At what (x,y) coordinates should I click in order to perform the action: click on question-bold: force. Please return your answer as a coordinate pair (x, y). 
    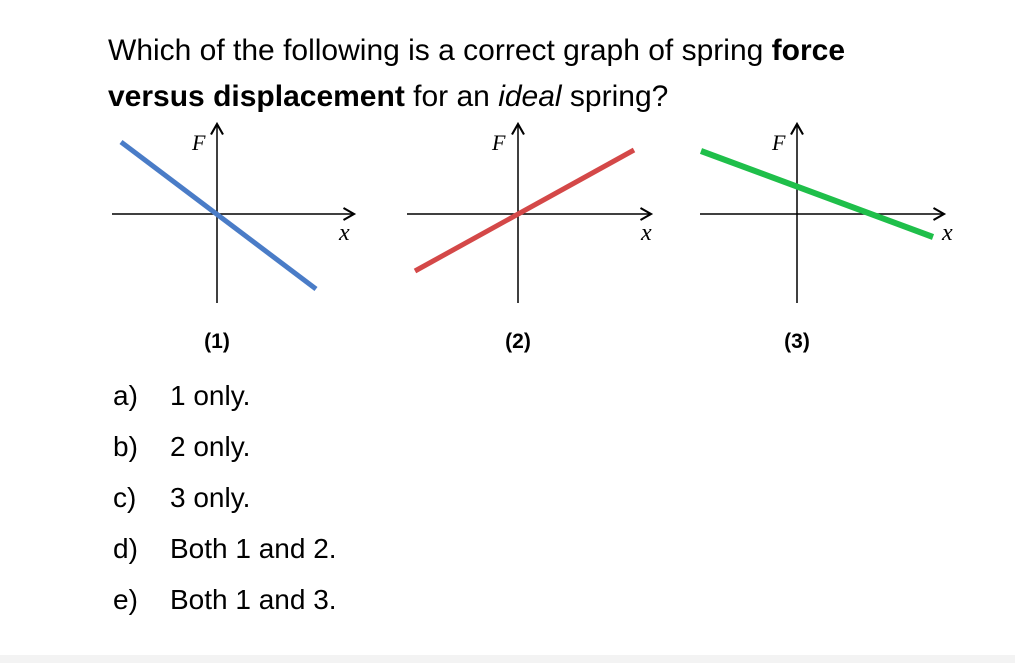
    Looking at the image, I should click on (808, 50).